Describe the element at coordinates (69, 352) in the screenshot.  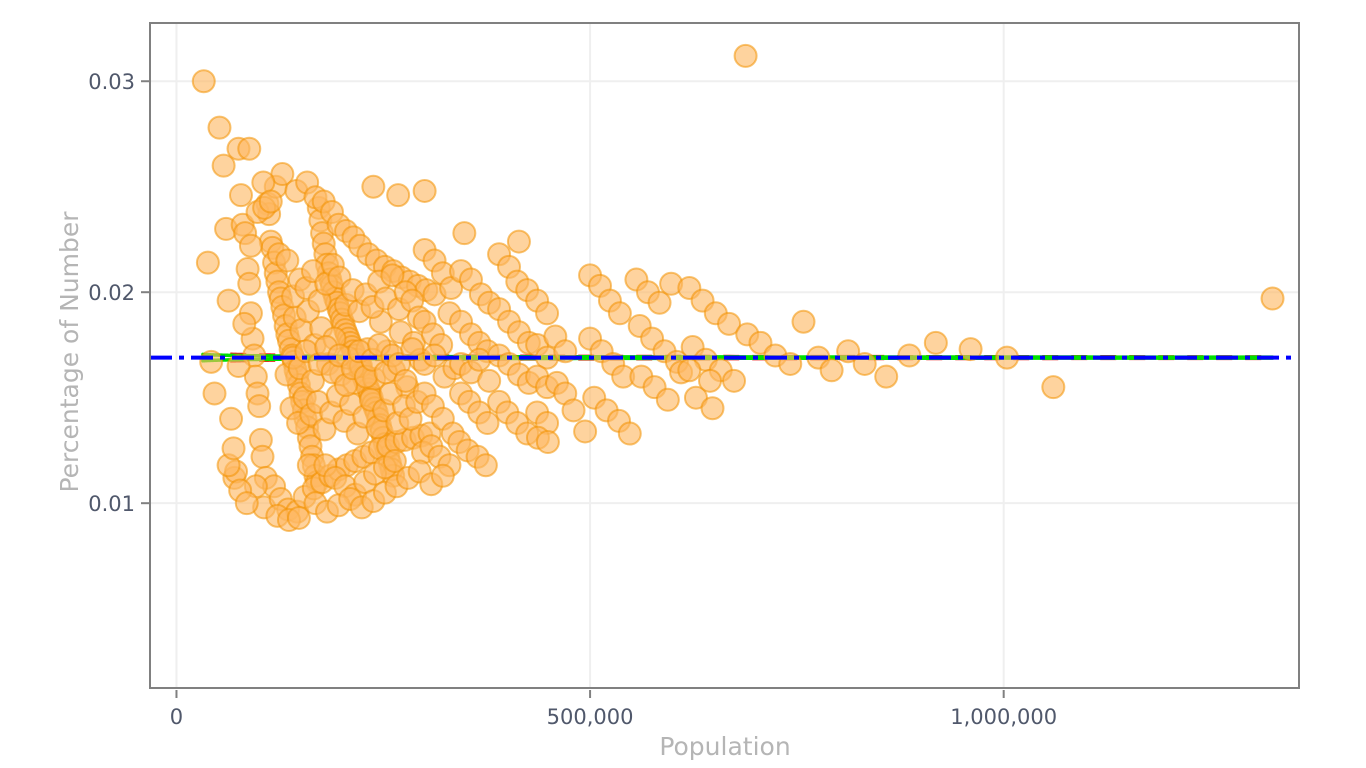
I see `y-axis-title: Percentage of Number` at that location.